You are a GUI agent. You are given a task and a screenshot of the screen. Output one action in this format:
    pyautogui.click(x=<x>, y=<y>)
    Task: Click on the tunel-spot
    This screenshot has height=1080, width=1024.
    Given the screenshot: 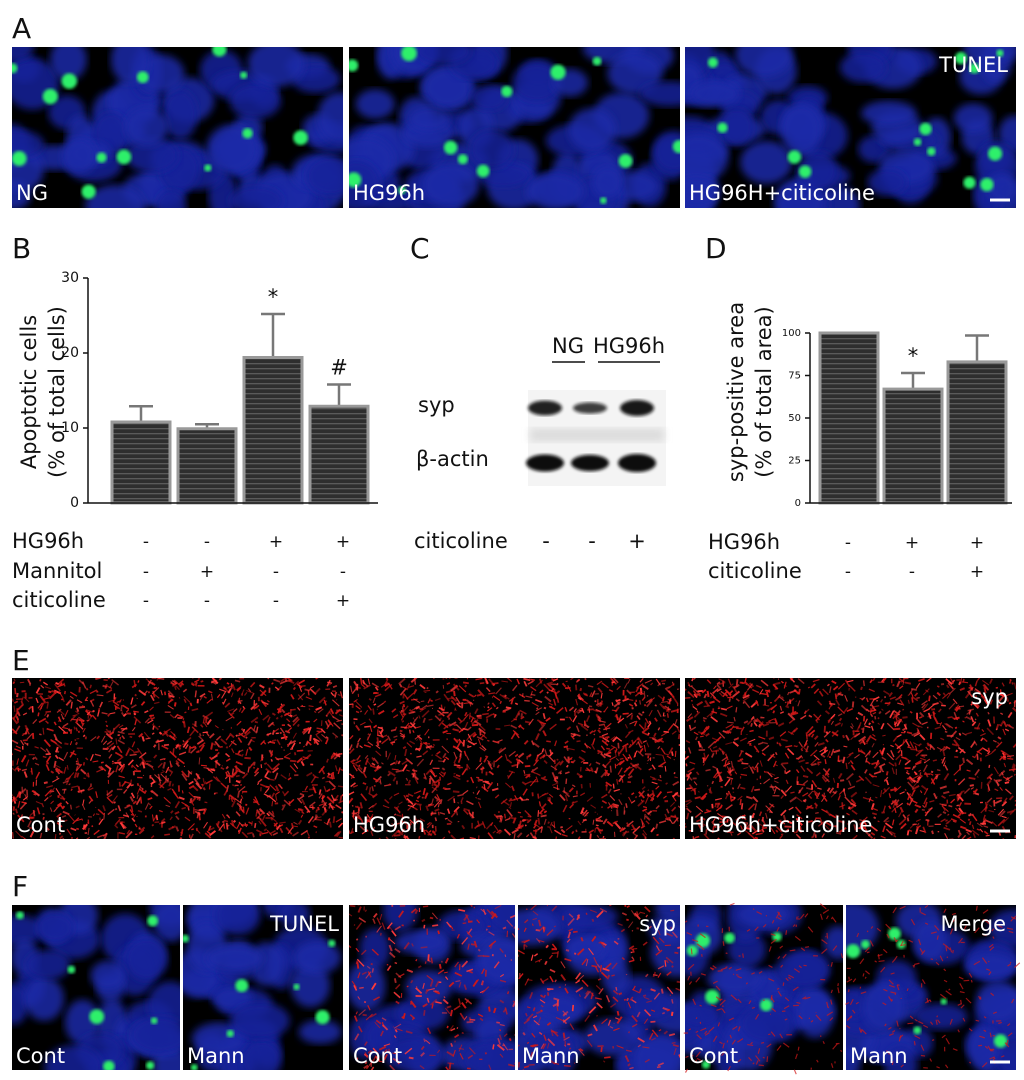 What is the action you would take?
    pyautogui.click(x=597, y=61)
    